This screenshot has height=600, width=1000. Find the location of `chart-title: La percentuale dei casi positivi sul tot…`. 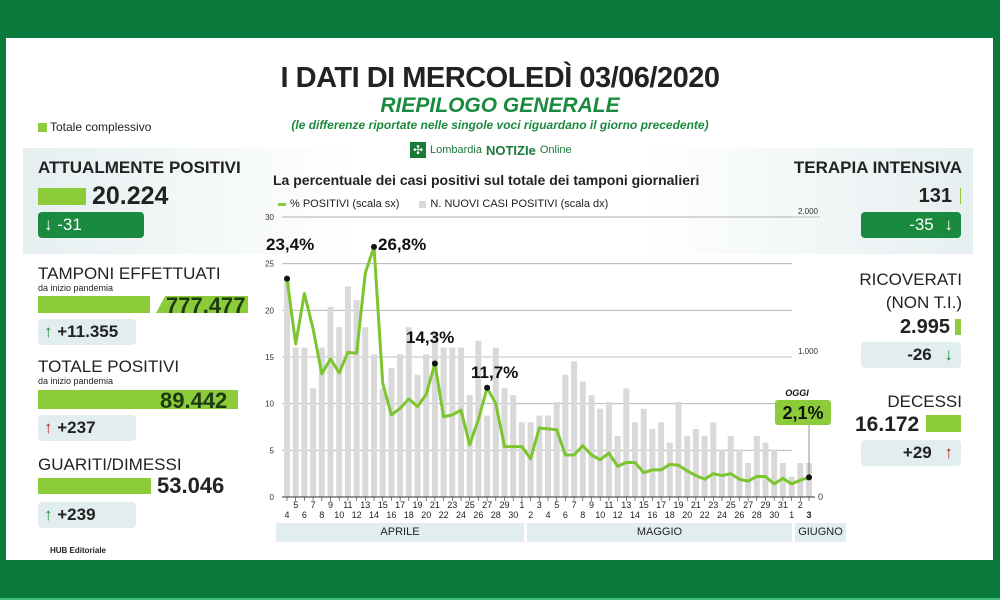

chart-title: La percentuale dei casi positivi sul tot… is located at coordinates (486, 180).